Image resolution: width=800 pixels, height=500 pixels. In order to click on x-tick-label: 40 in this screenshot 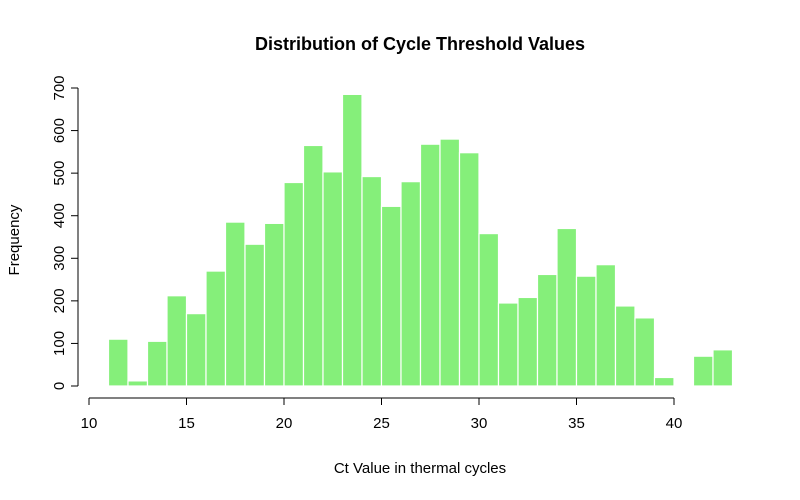, I will do `click(674, 423)`.